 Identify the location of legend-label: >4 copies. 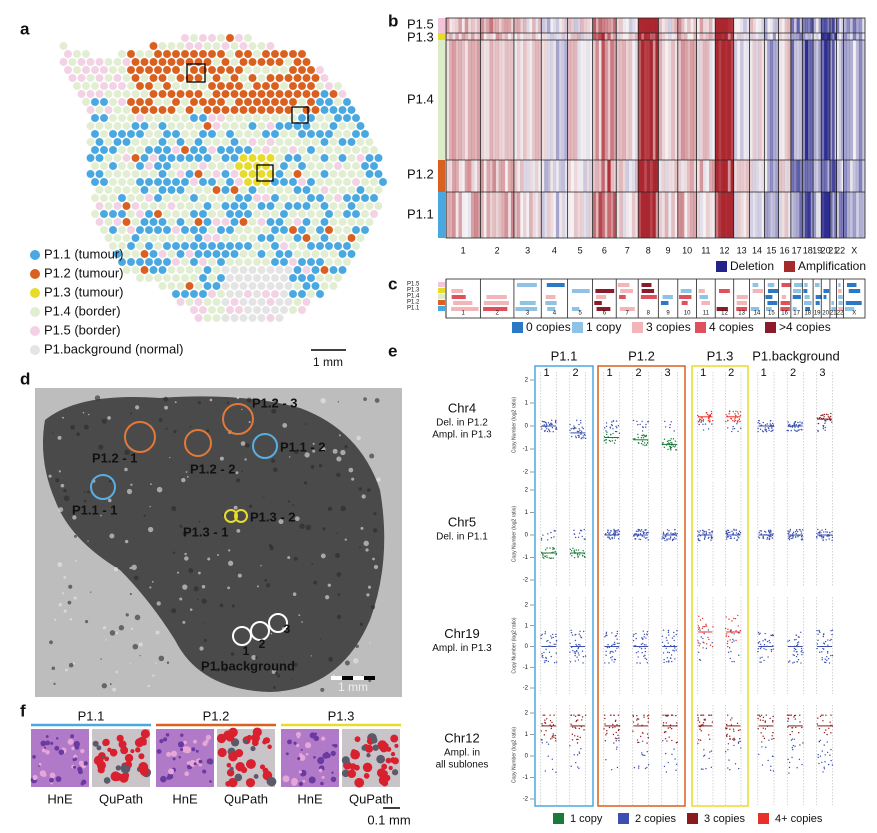
(805, 327).